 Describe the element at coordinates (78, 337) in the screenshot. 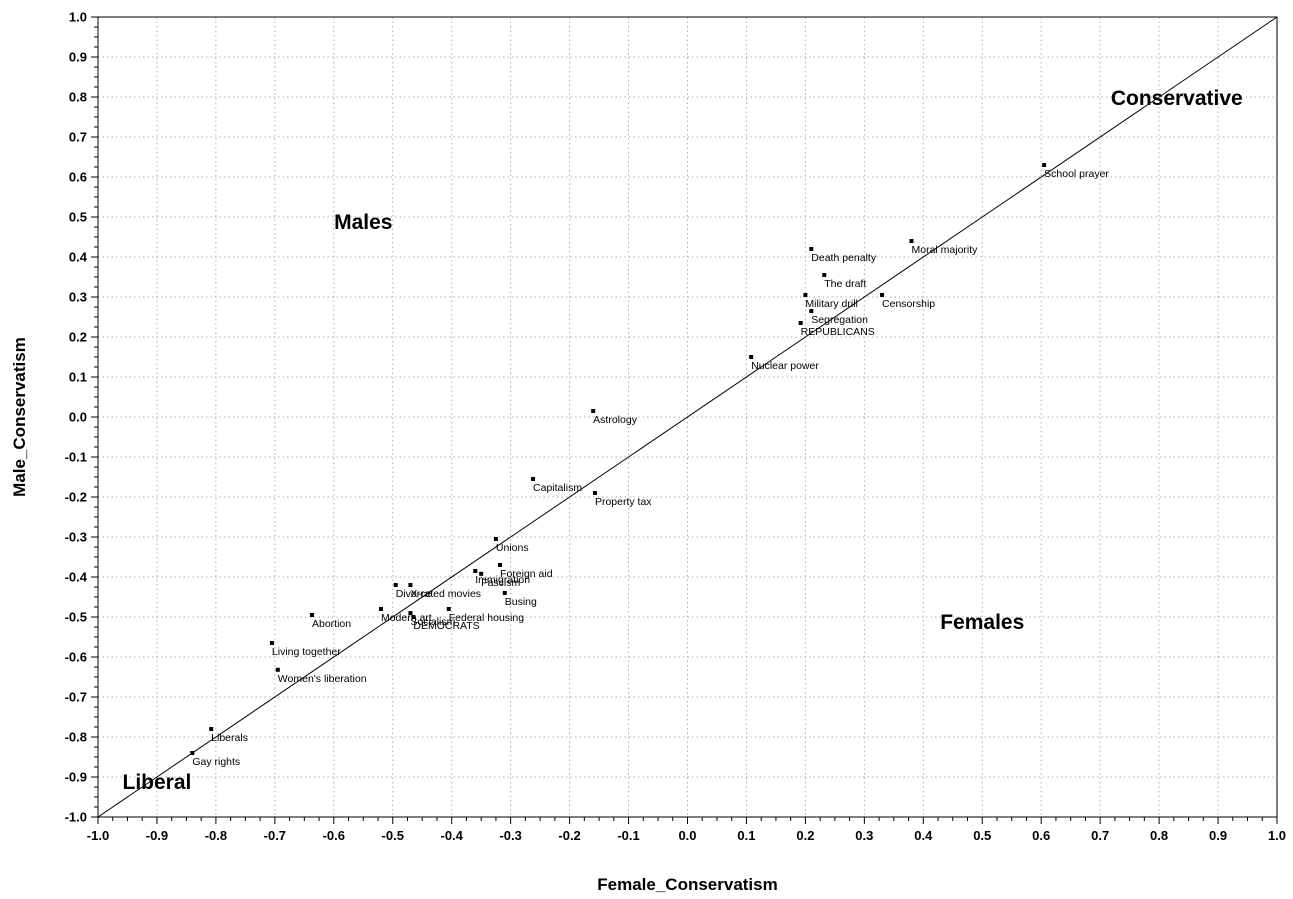

I see `y-tick-label: 0.2` at that location.